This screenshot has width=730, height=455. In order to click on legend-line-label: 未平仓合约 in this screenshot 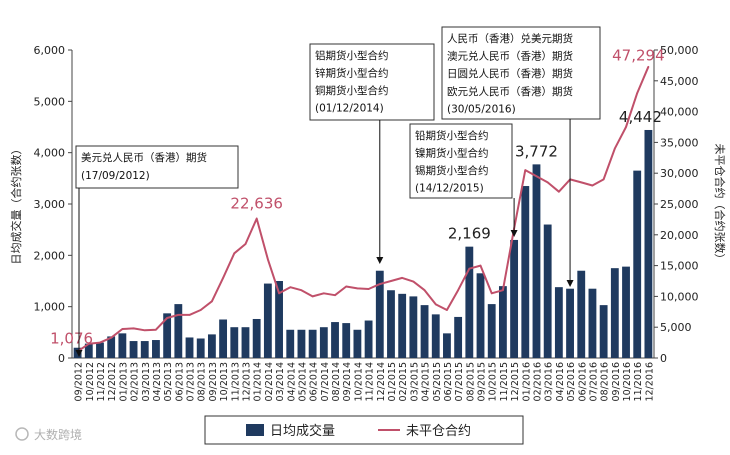, I will do `click(438, 431)`.